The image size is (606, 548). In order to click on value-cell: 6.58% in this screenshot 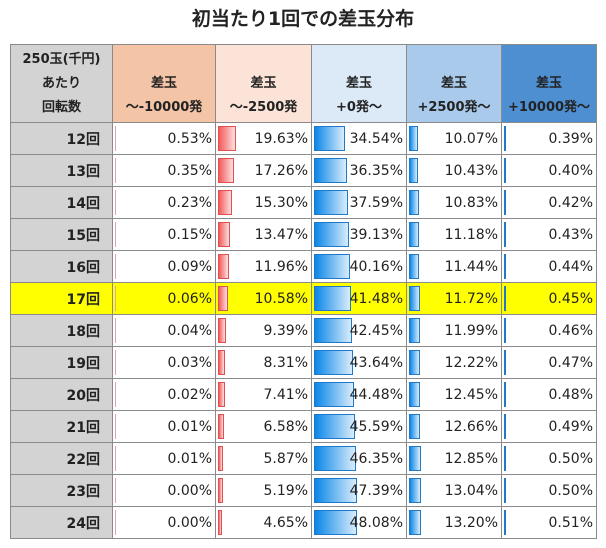, I will do `click(263, 426)`.